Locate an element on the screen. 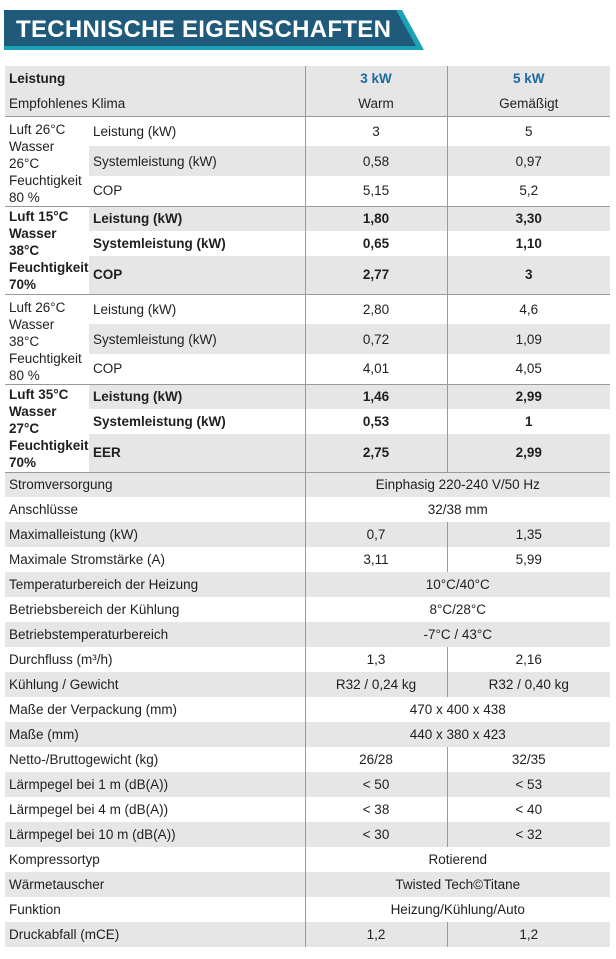 The height and width of the screenshot is (959, 616). row-value-model-1: R32 / 0,24 kg is located at coordinates (375, 684).